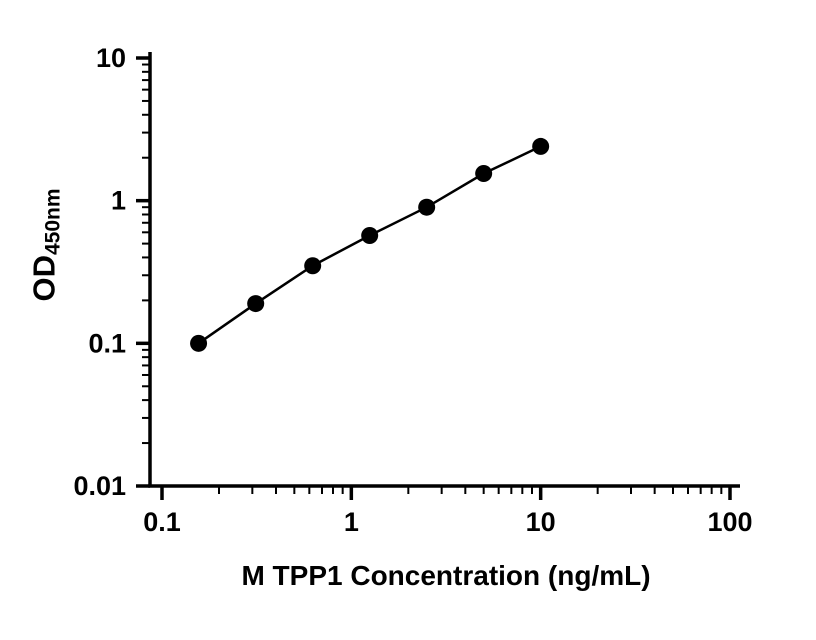 Image resolution: width=816 pixels, height=640 pixels. Describe the element at coordinates (107, 343) in the screenshot. I see `y-tick-label: 0.1` at that location.